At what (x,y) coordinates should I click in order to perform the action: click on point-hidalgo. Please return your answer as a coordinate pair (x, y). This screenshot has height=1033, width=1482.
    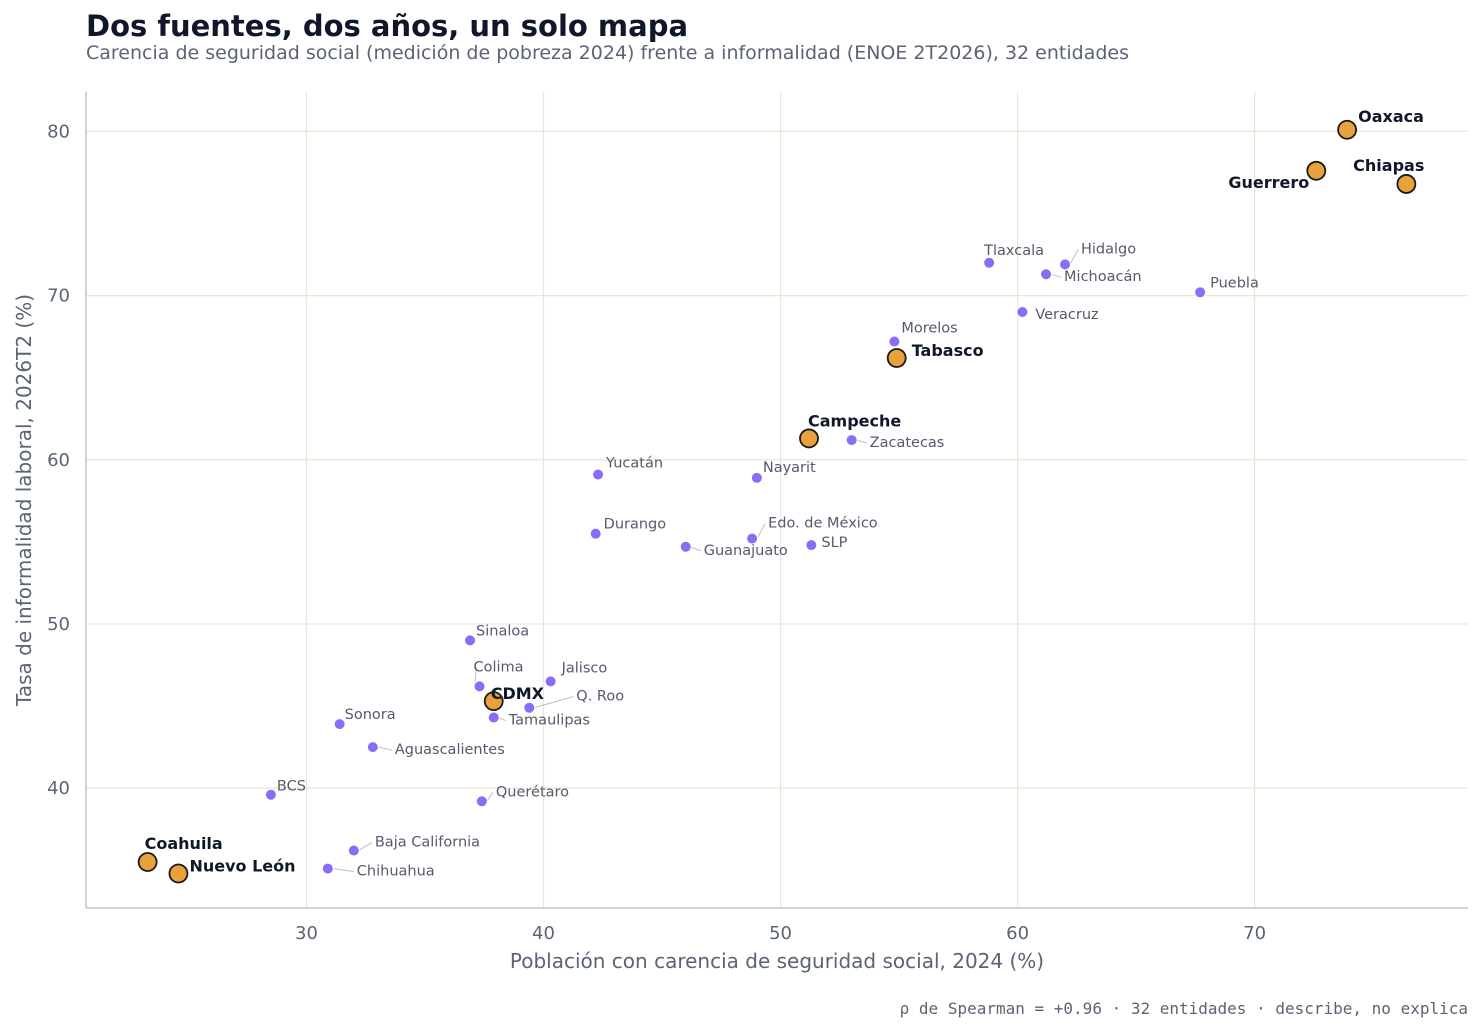
    Looking at the image, I should click on (1065, 264).